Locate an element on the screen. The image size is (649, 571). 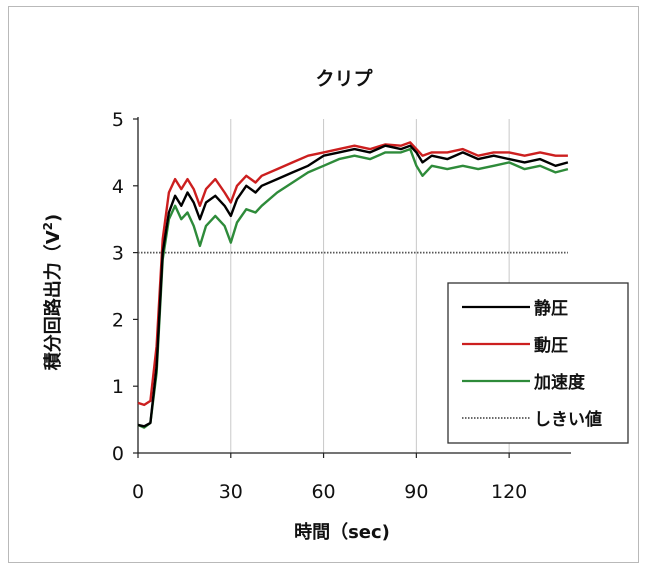
y-tick-label: 2 is located at coordinates (118, 320).